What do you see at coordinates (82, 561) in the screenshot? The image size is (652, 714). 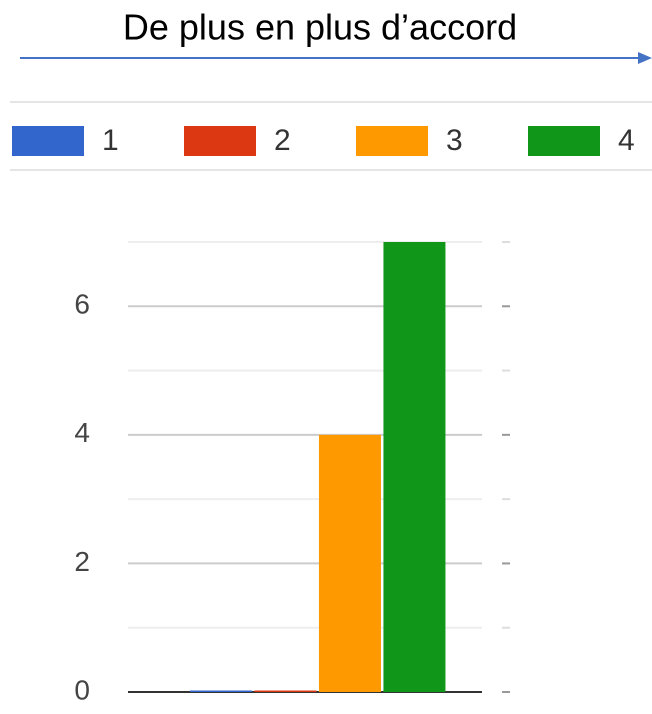 I see `y-tick-label: 2` at bounding box center [82, 561].